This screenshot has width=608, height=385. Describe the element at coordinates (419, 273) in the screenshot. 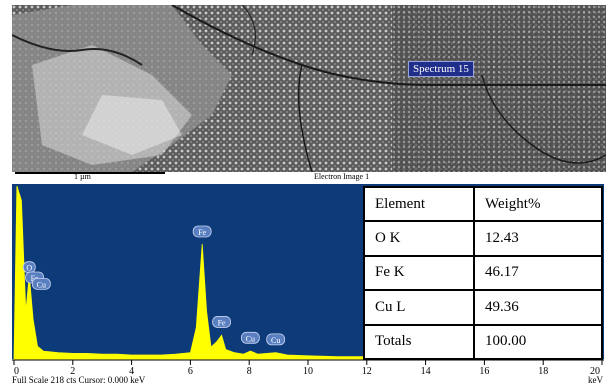

I see `table-cell: Fe K` at that location.